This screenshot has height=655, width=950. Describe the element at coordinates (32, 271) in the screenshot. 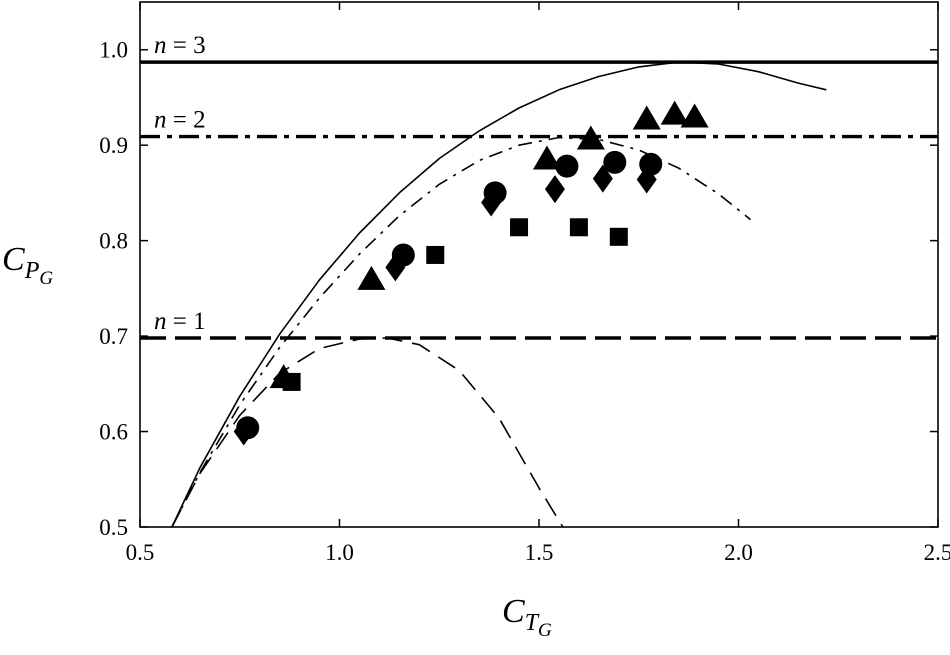

I see `y-axis-label-sub: P` at that location.